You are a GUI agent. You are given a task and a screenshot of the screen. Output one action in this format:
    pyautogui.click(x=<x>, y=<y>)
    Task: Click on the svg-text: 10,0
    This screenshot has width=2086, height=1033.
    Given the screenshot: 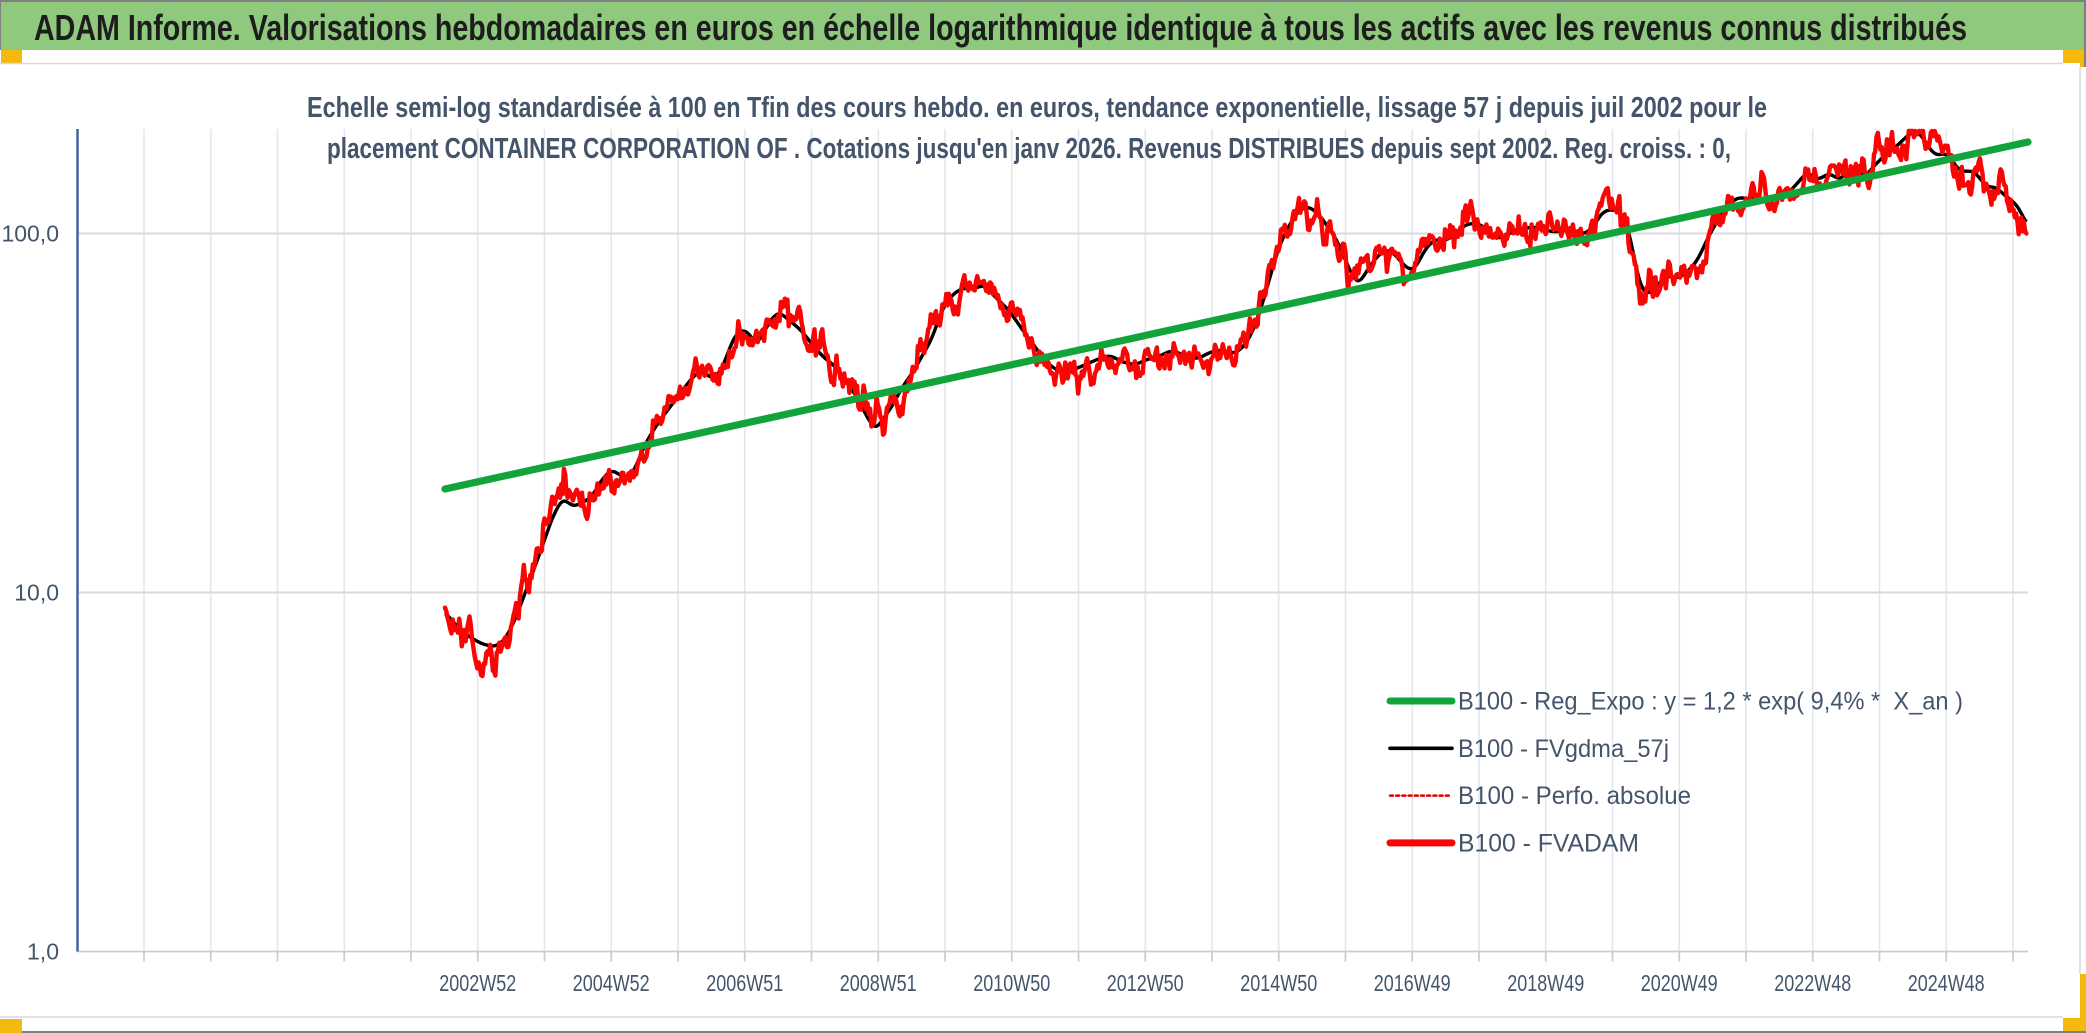 What is the action you would take?
    pyautogui.click(x=36, y=593)
    